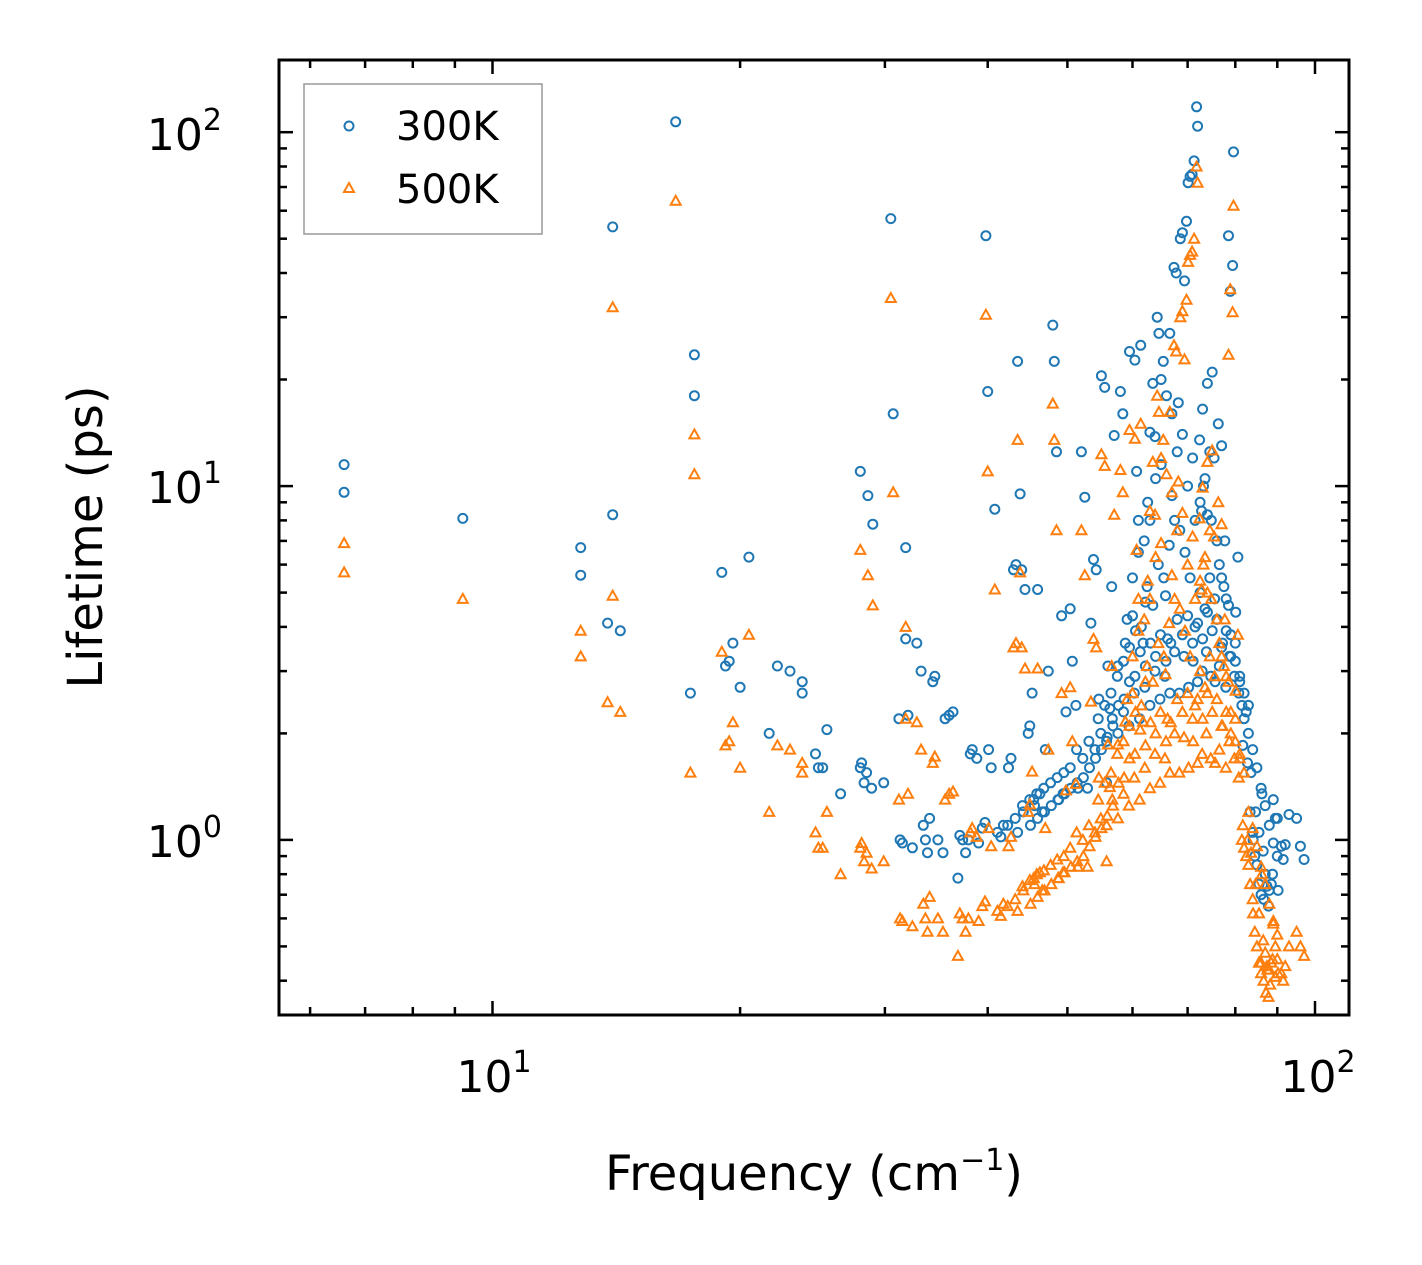 This screenshot has width=1422, height=1265. What do you see at coordinates (349, 186) in the screenshot?
I see `legend-marker-500k` at bounding box center [349, 186].